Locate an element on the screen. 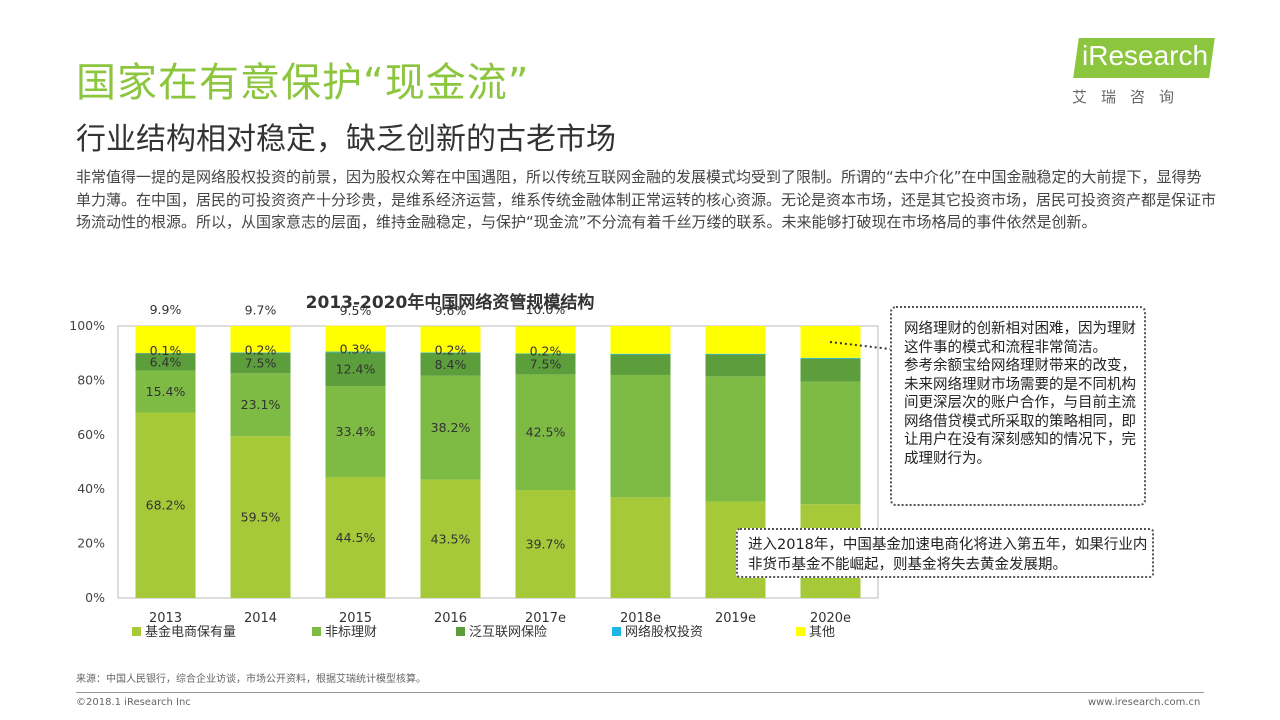 The height and width of the screenshot is (720, 1280). legend-label: 非标理财 is located at coordinates (351, 632).